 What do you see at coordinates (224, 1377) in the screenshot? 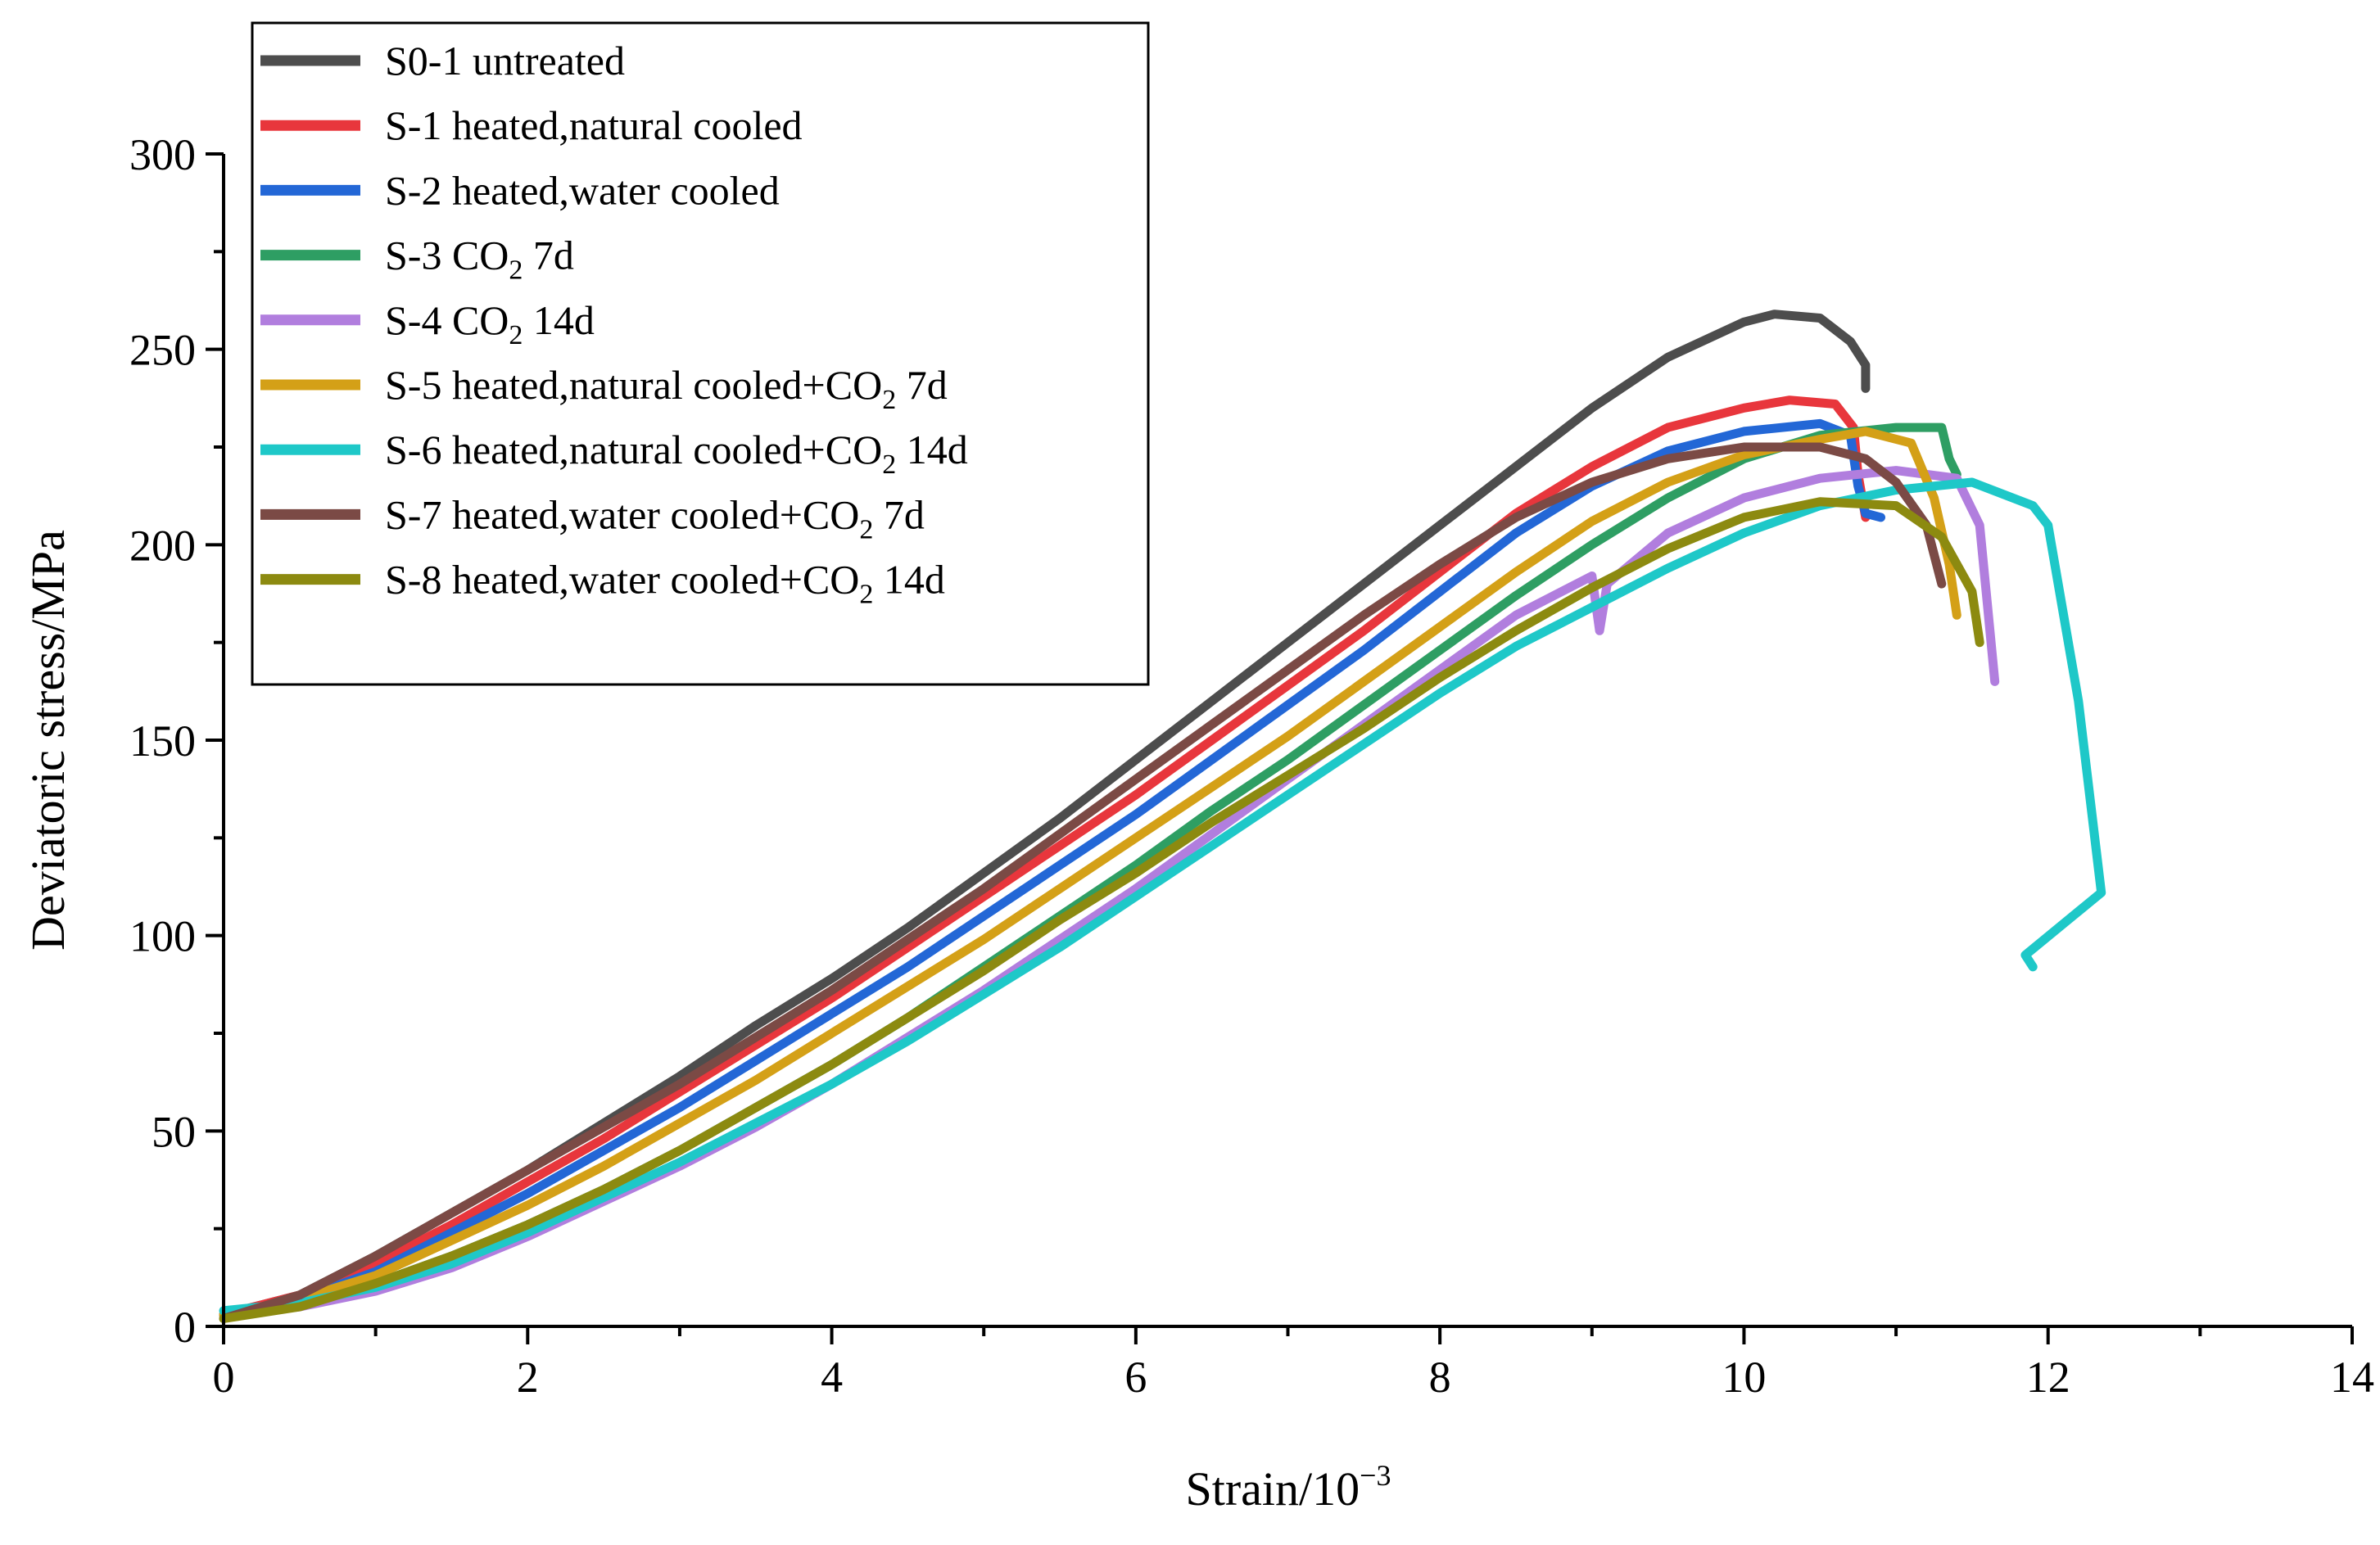
I see `x-tick-label: 0` at bounding box center [224, 1377].